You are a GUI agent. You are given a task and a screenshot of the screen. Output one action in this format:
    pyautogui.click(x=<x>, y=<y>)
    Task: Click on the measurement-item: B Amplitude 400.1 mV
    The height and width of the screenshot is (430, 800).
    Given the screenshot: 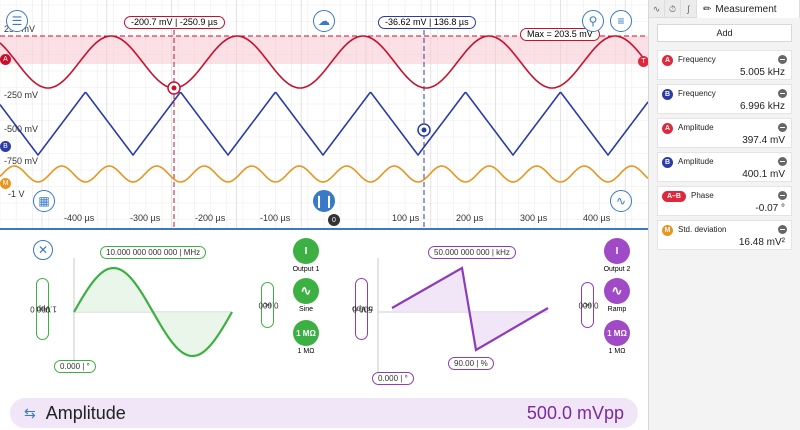 What is the action you would take?
    pyautogui.click(x=724, y=167)
    